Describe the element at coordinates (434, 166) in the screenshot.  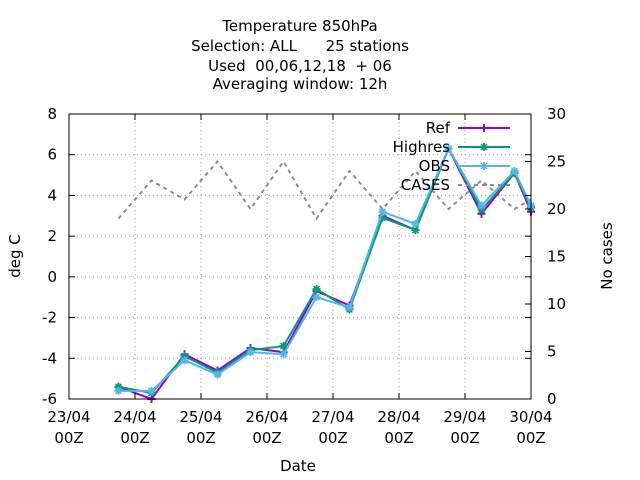
I see `legend-label-obs: OBS` at that location.